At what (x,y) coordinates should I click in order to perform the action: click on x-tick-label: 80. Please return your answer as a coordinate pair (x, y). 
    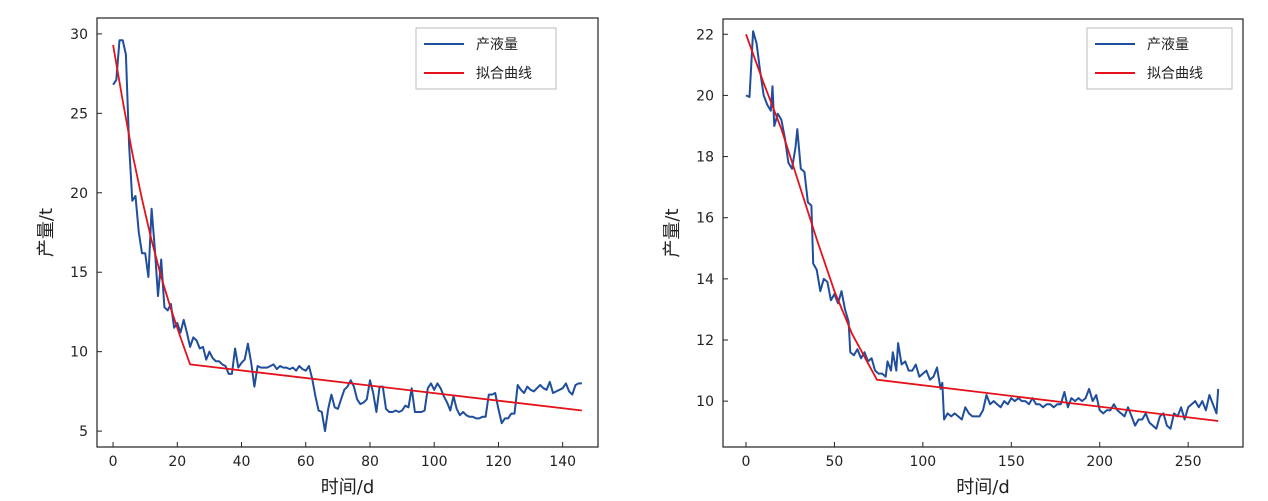
    Looking at the image, I should click on (370, 462).